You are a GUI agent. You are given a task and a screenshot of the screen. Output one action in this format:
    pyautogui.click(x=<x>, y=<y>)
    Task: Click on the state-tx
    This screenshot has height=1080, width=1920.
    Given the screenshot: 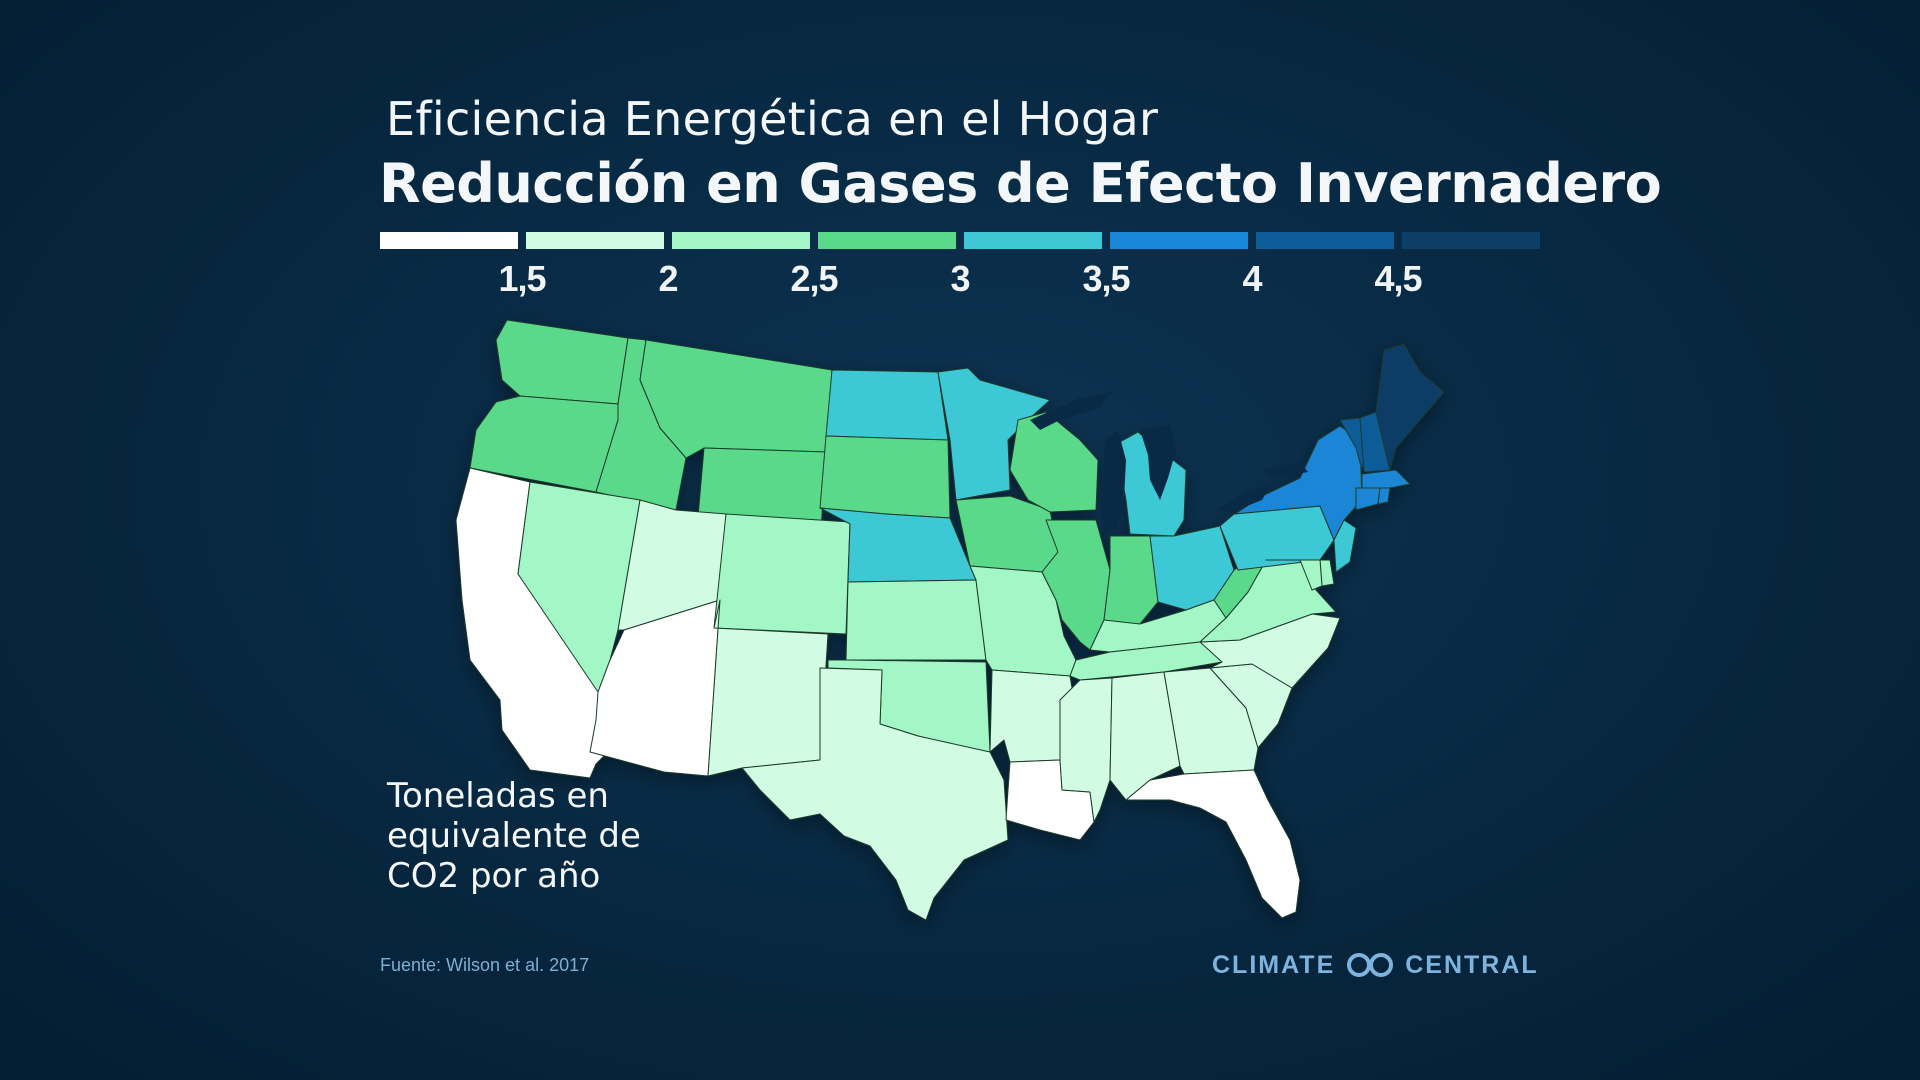 What is the action you would take?
    pyautogui.click(x=875, y=794)
    